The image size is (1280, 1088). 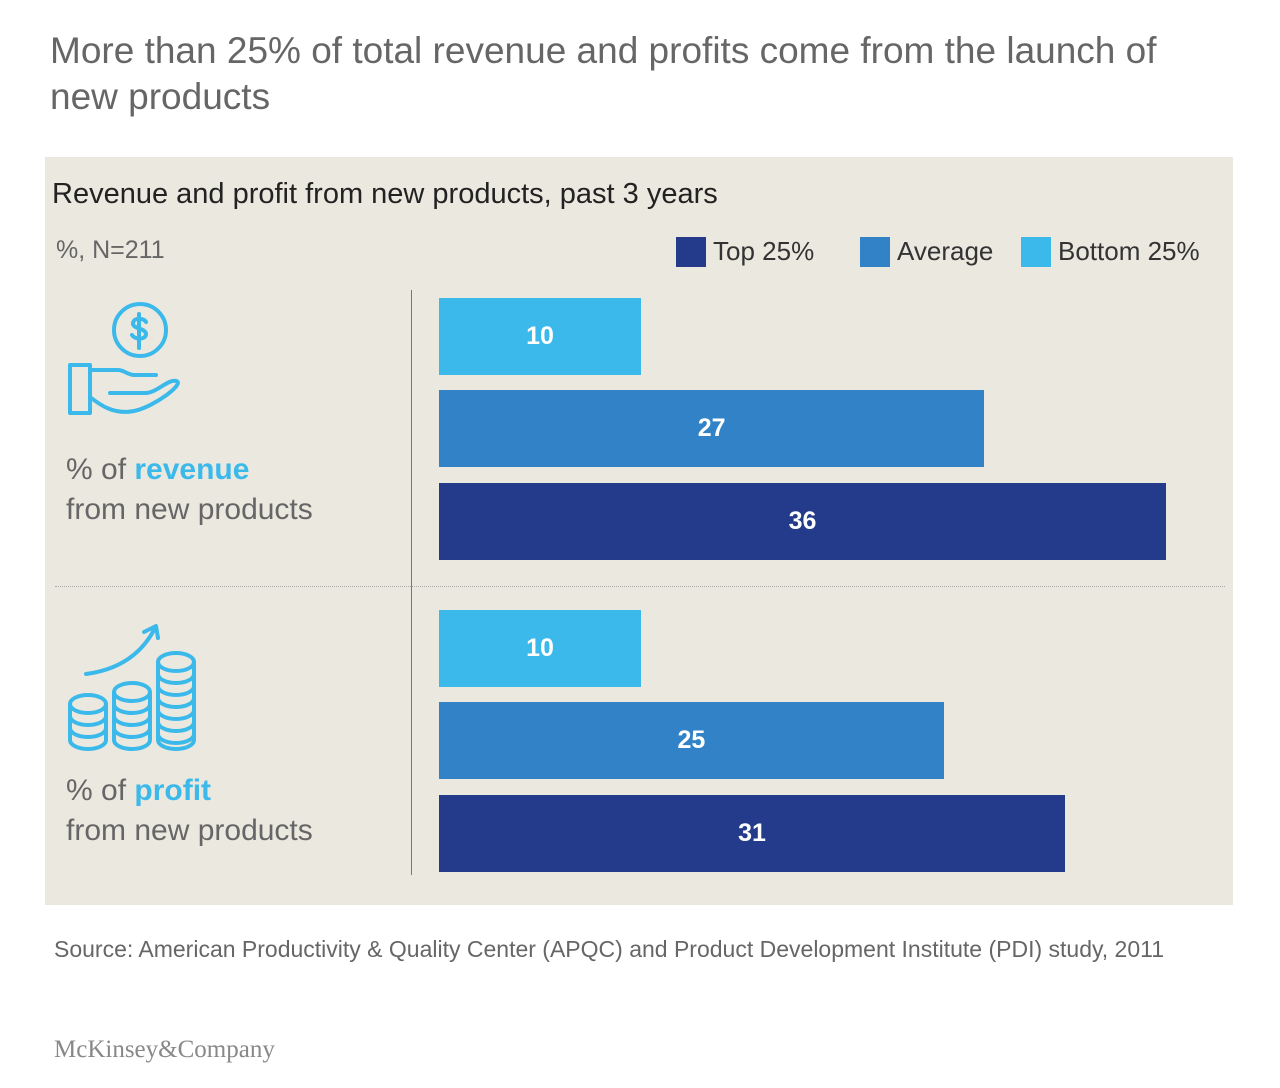 I want to click on legend-top: Top 25%, so click(x=745, y=251).